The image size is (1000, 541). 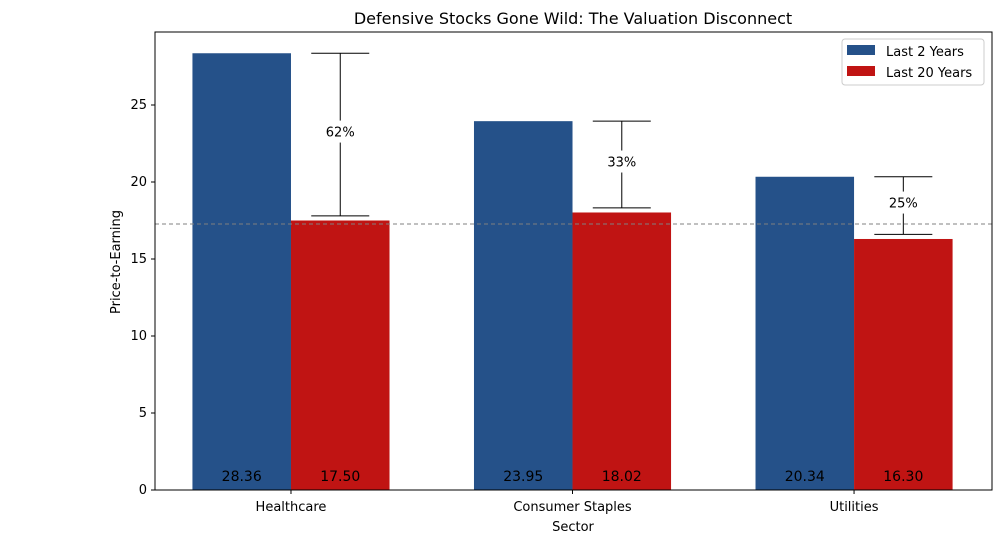 I want to click on x-axis-label: Sector, so click(x=573, y=527).